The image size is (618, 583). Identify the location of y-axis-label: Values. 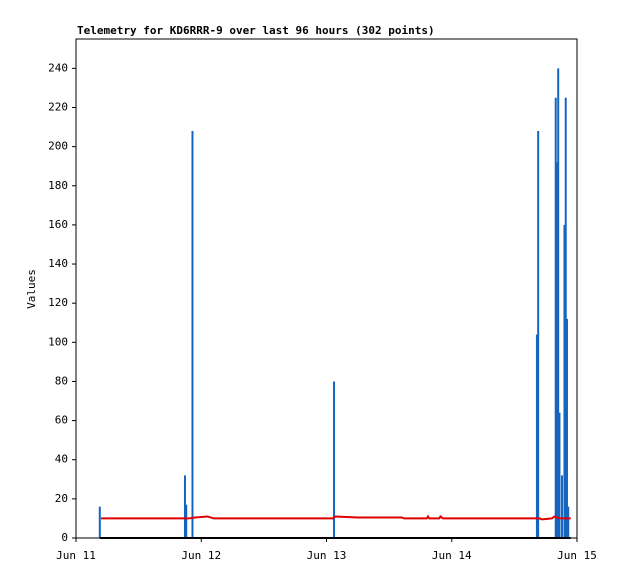
(31, 289).